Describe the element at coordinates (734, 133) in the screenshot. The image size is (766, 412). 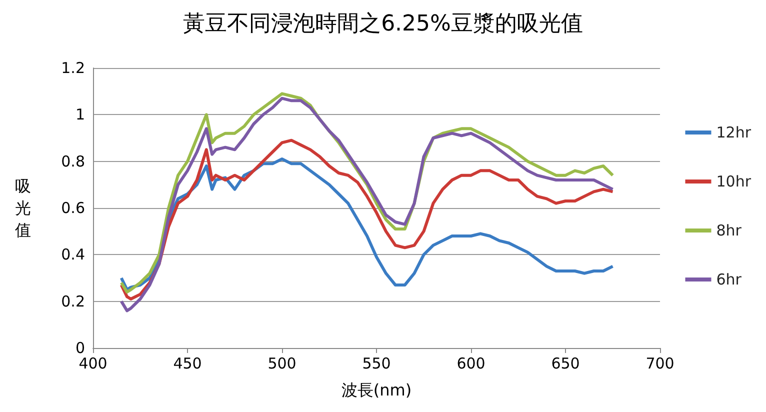
I see `legend-label: 12hr` at that location.